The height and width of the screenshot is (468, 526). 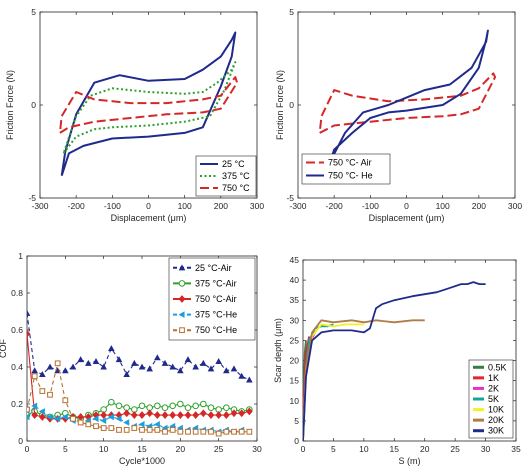 What do you see at coordinates (297, 206) in the screenshot?
I see `x-tick-label: -300` at bounding box center [297, 206].